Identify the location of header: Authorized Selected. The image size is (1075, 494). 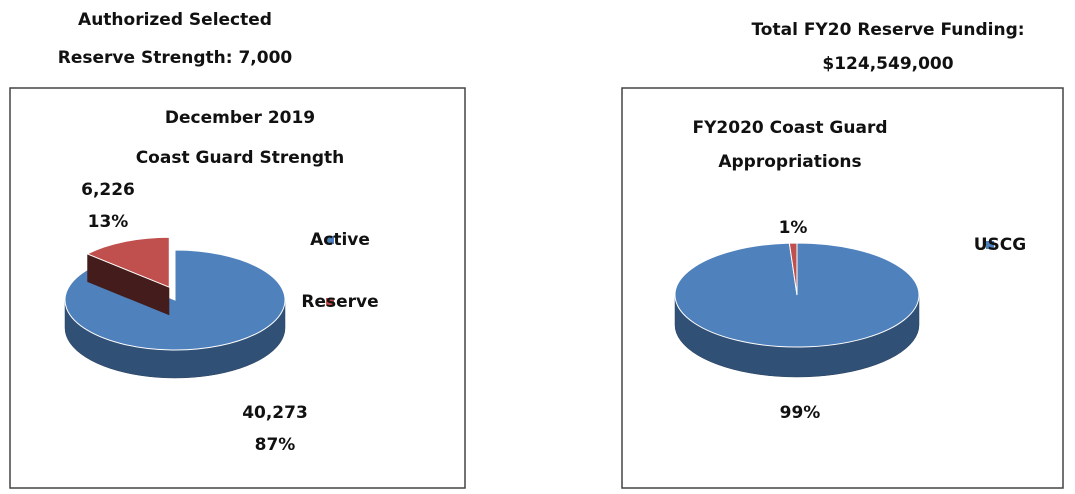
(175, 20).